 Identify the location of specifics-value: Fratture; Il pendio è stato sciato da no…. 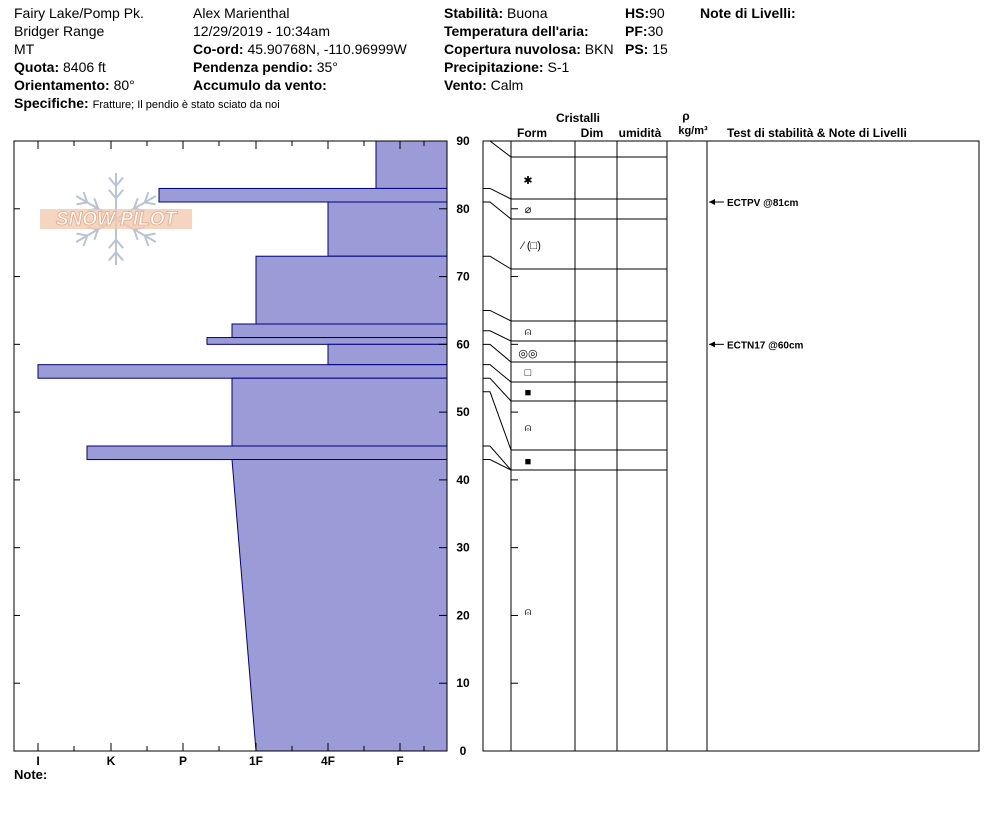
(186, 105).